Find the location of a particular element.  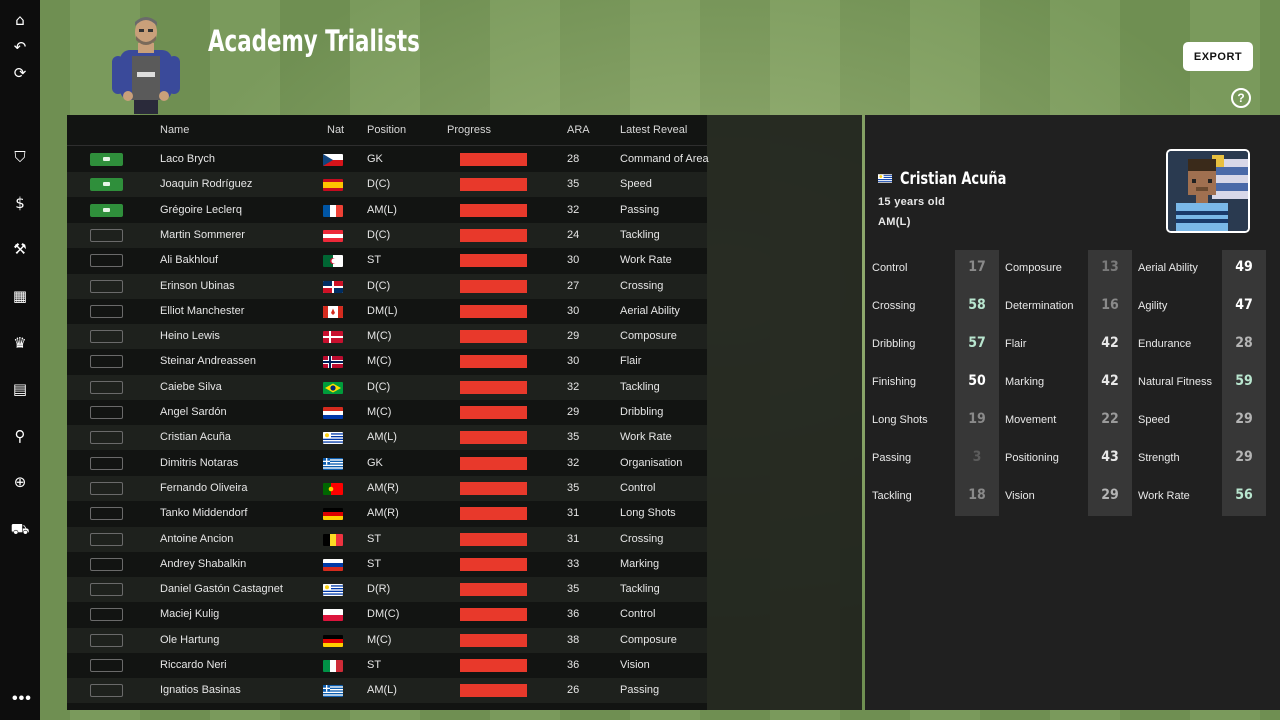

table-row: Daniel Gastón Castagnet D(R) 35 Tackling is located at coordinates (387, 590).